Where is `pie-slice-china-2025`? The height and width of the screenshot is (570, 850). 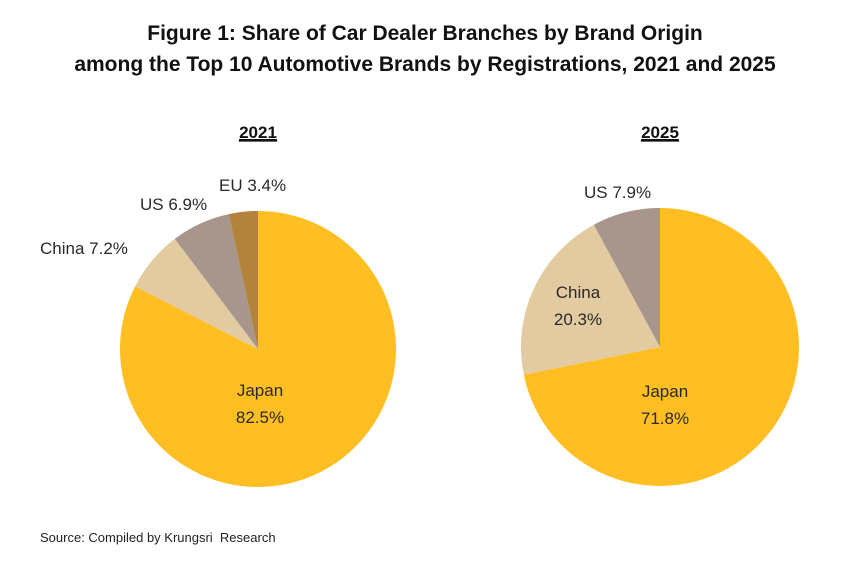 pie-slice-china-2025 is located at coordinates (590, 299).